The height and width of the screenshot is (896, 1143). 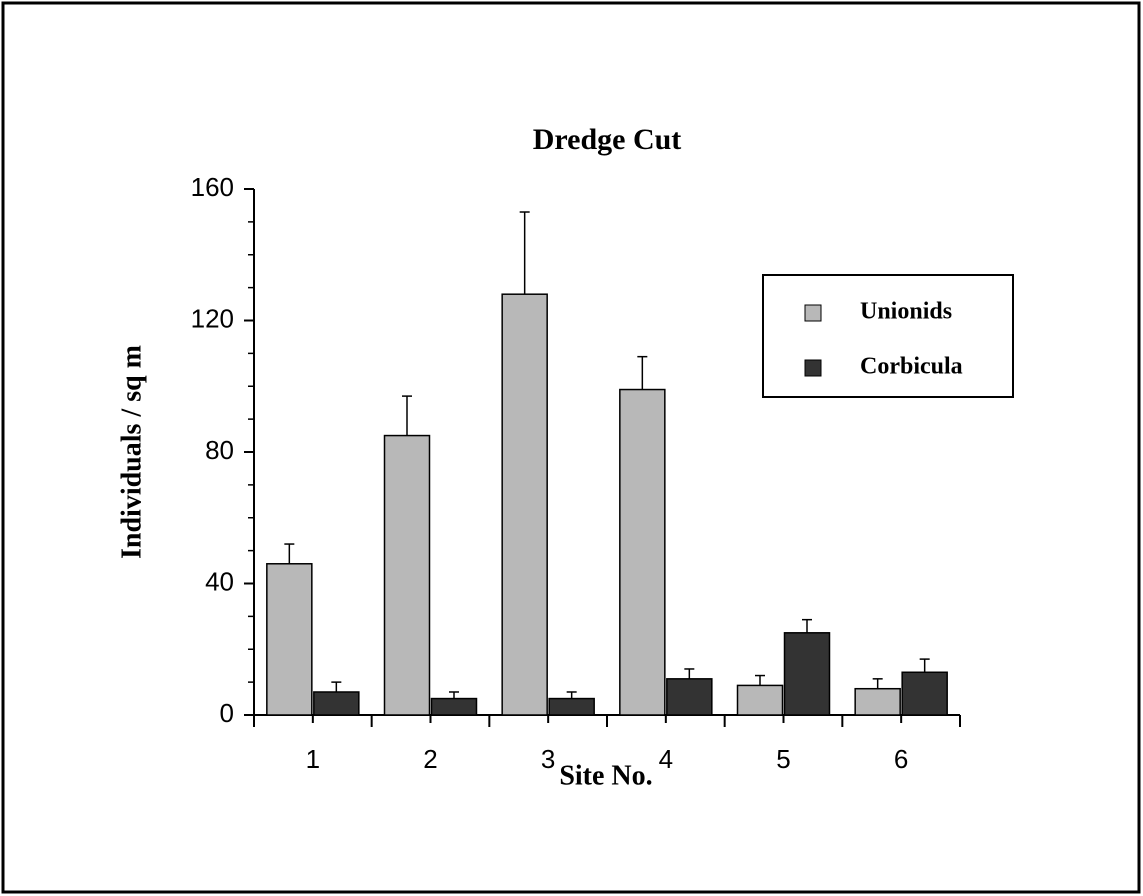 I want to click on x-axis-title: Site No., so click(x=605, y=775).